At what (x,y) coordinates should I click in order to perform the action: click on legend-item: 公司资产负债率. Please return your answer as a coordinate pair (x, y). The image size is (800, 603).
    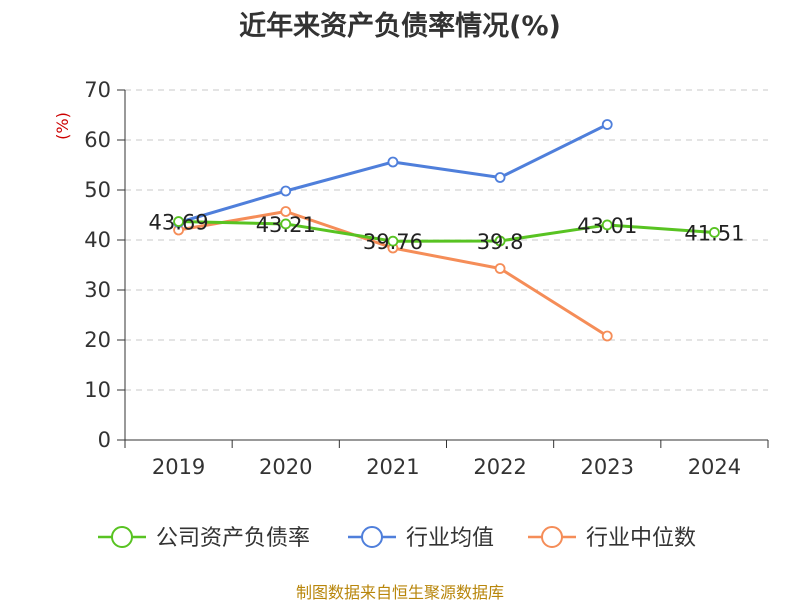
    Looking at the image, I should click on (204, 538).